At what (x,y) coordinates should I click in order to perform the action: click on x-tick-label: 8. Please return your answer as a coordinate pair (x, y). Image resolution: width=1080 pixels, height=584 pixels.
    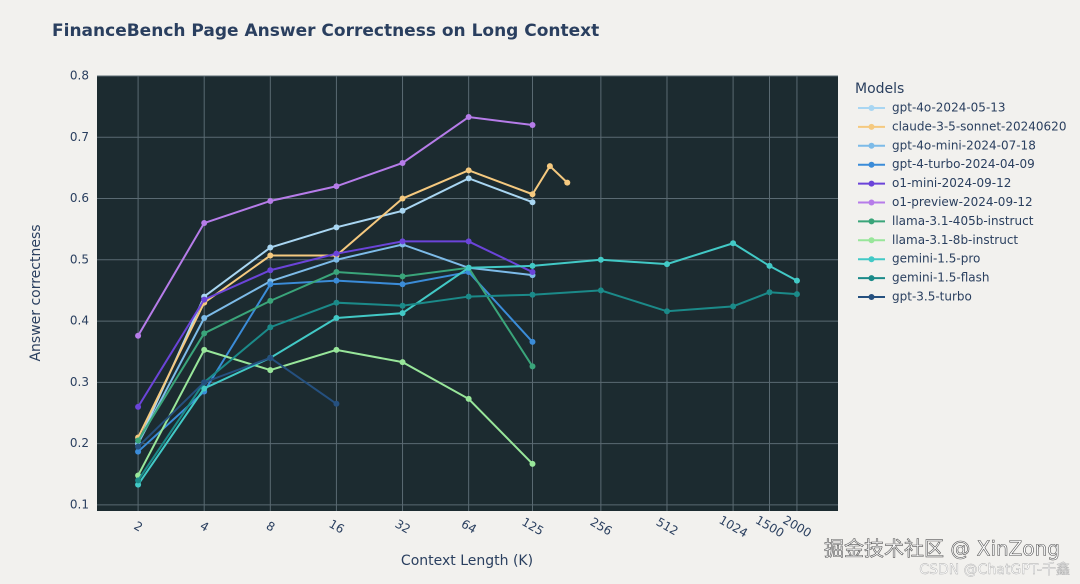
    Looking at the image, I should click on (271, 527).